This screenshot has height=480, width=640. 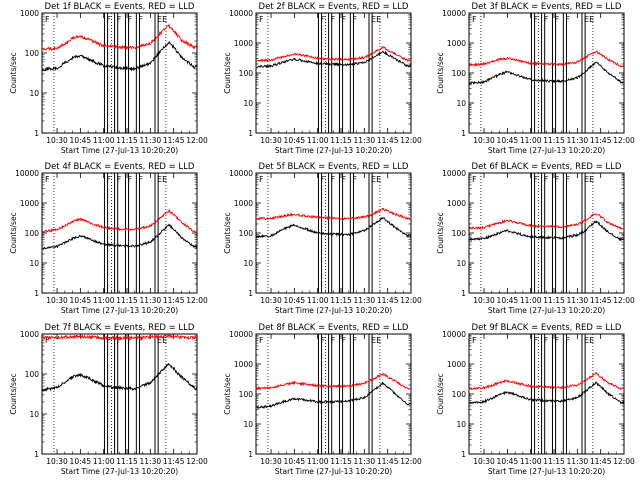 I want to click on chart-title: Det 2f BLACK = Events, RED = LLD, so click(x=334, y=7).